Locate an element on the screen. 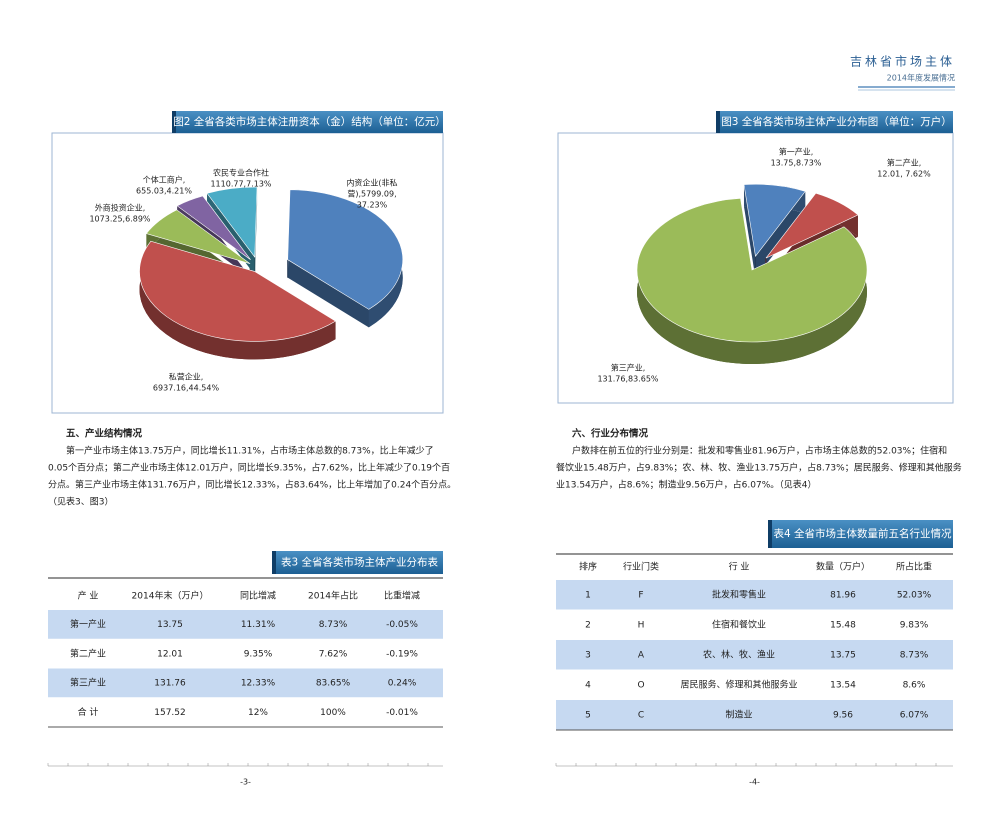 The image size is (1000, 825). table-cell: 131.76 is located at coordinates (170, 684).